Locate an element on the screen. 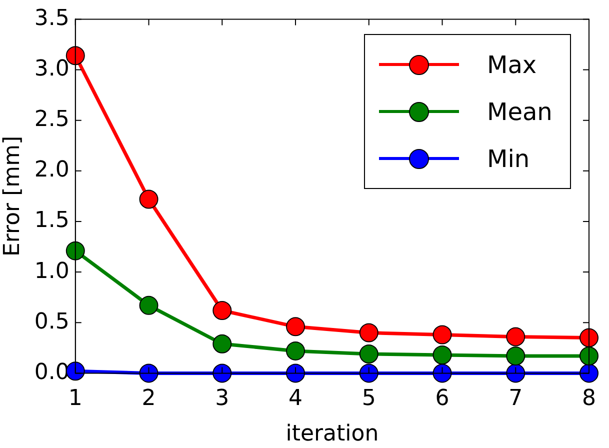 The width and height of the screenshot is (609, 448). y-tick-label: 3.0 is located at coordinates (52, 69).